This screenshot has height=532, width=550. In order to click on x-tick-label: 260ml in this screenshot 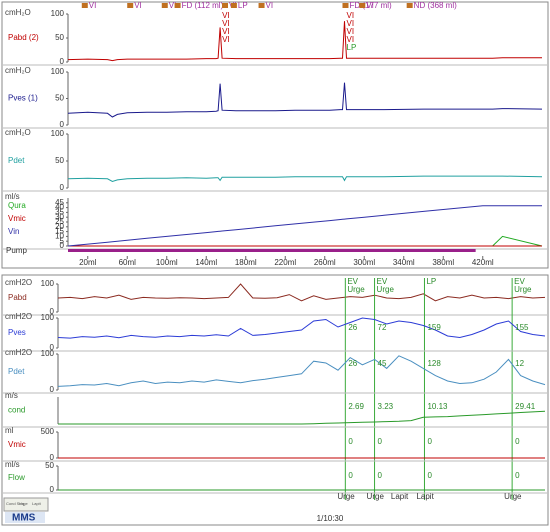, I will do `click(325, 262)`.